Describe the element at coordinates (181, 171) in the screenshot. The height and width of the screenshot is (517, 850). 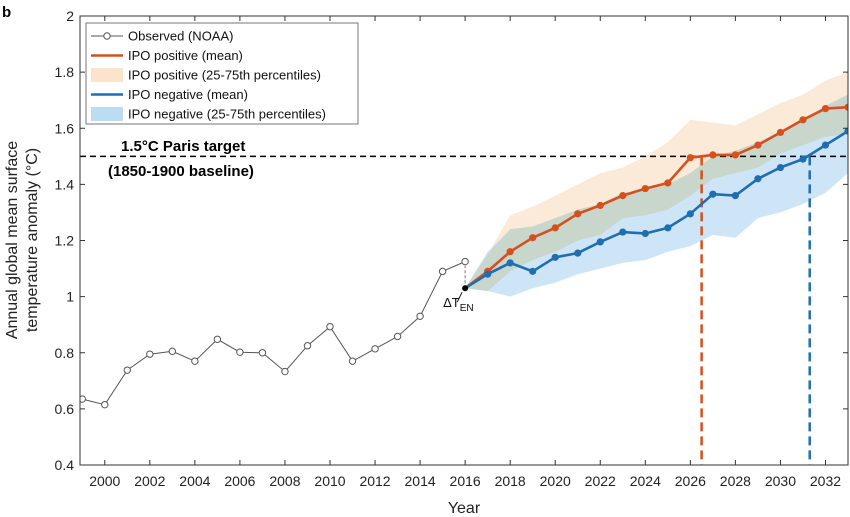
I see `paris-target-baseline-label: (1850-1900 baseline)` at that location.